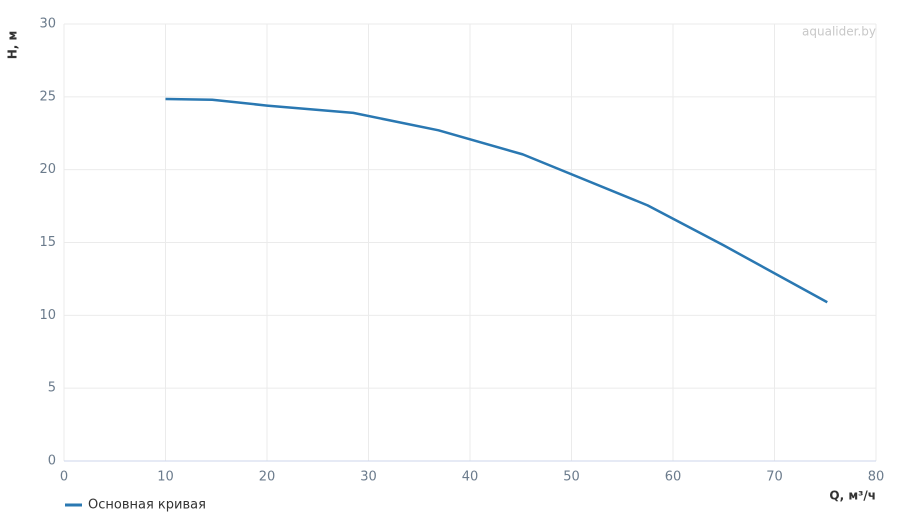 The width and height of the screenshot is (900, 520). Describe the element at coordinates (673, 477) in the screenshot. I see `x-tick-label: 60` at that location.